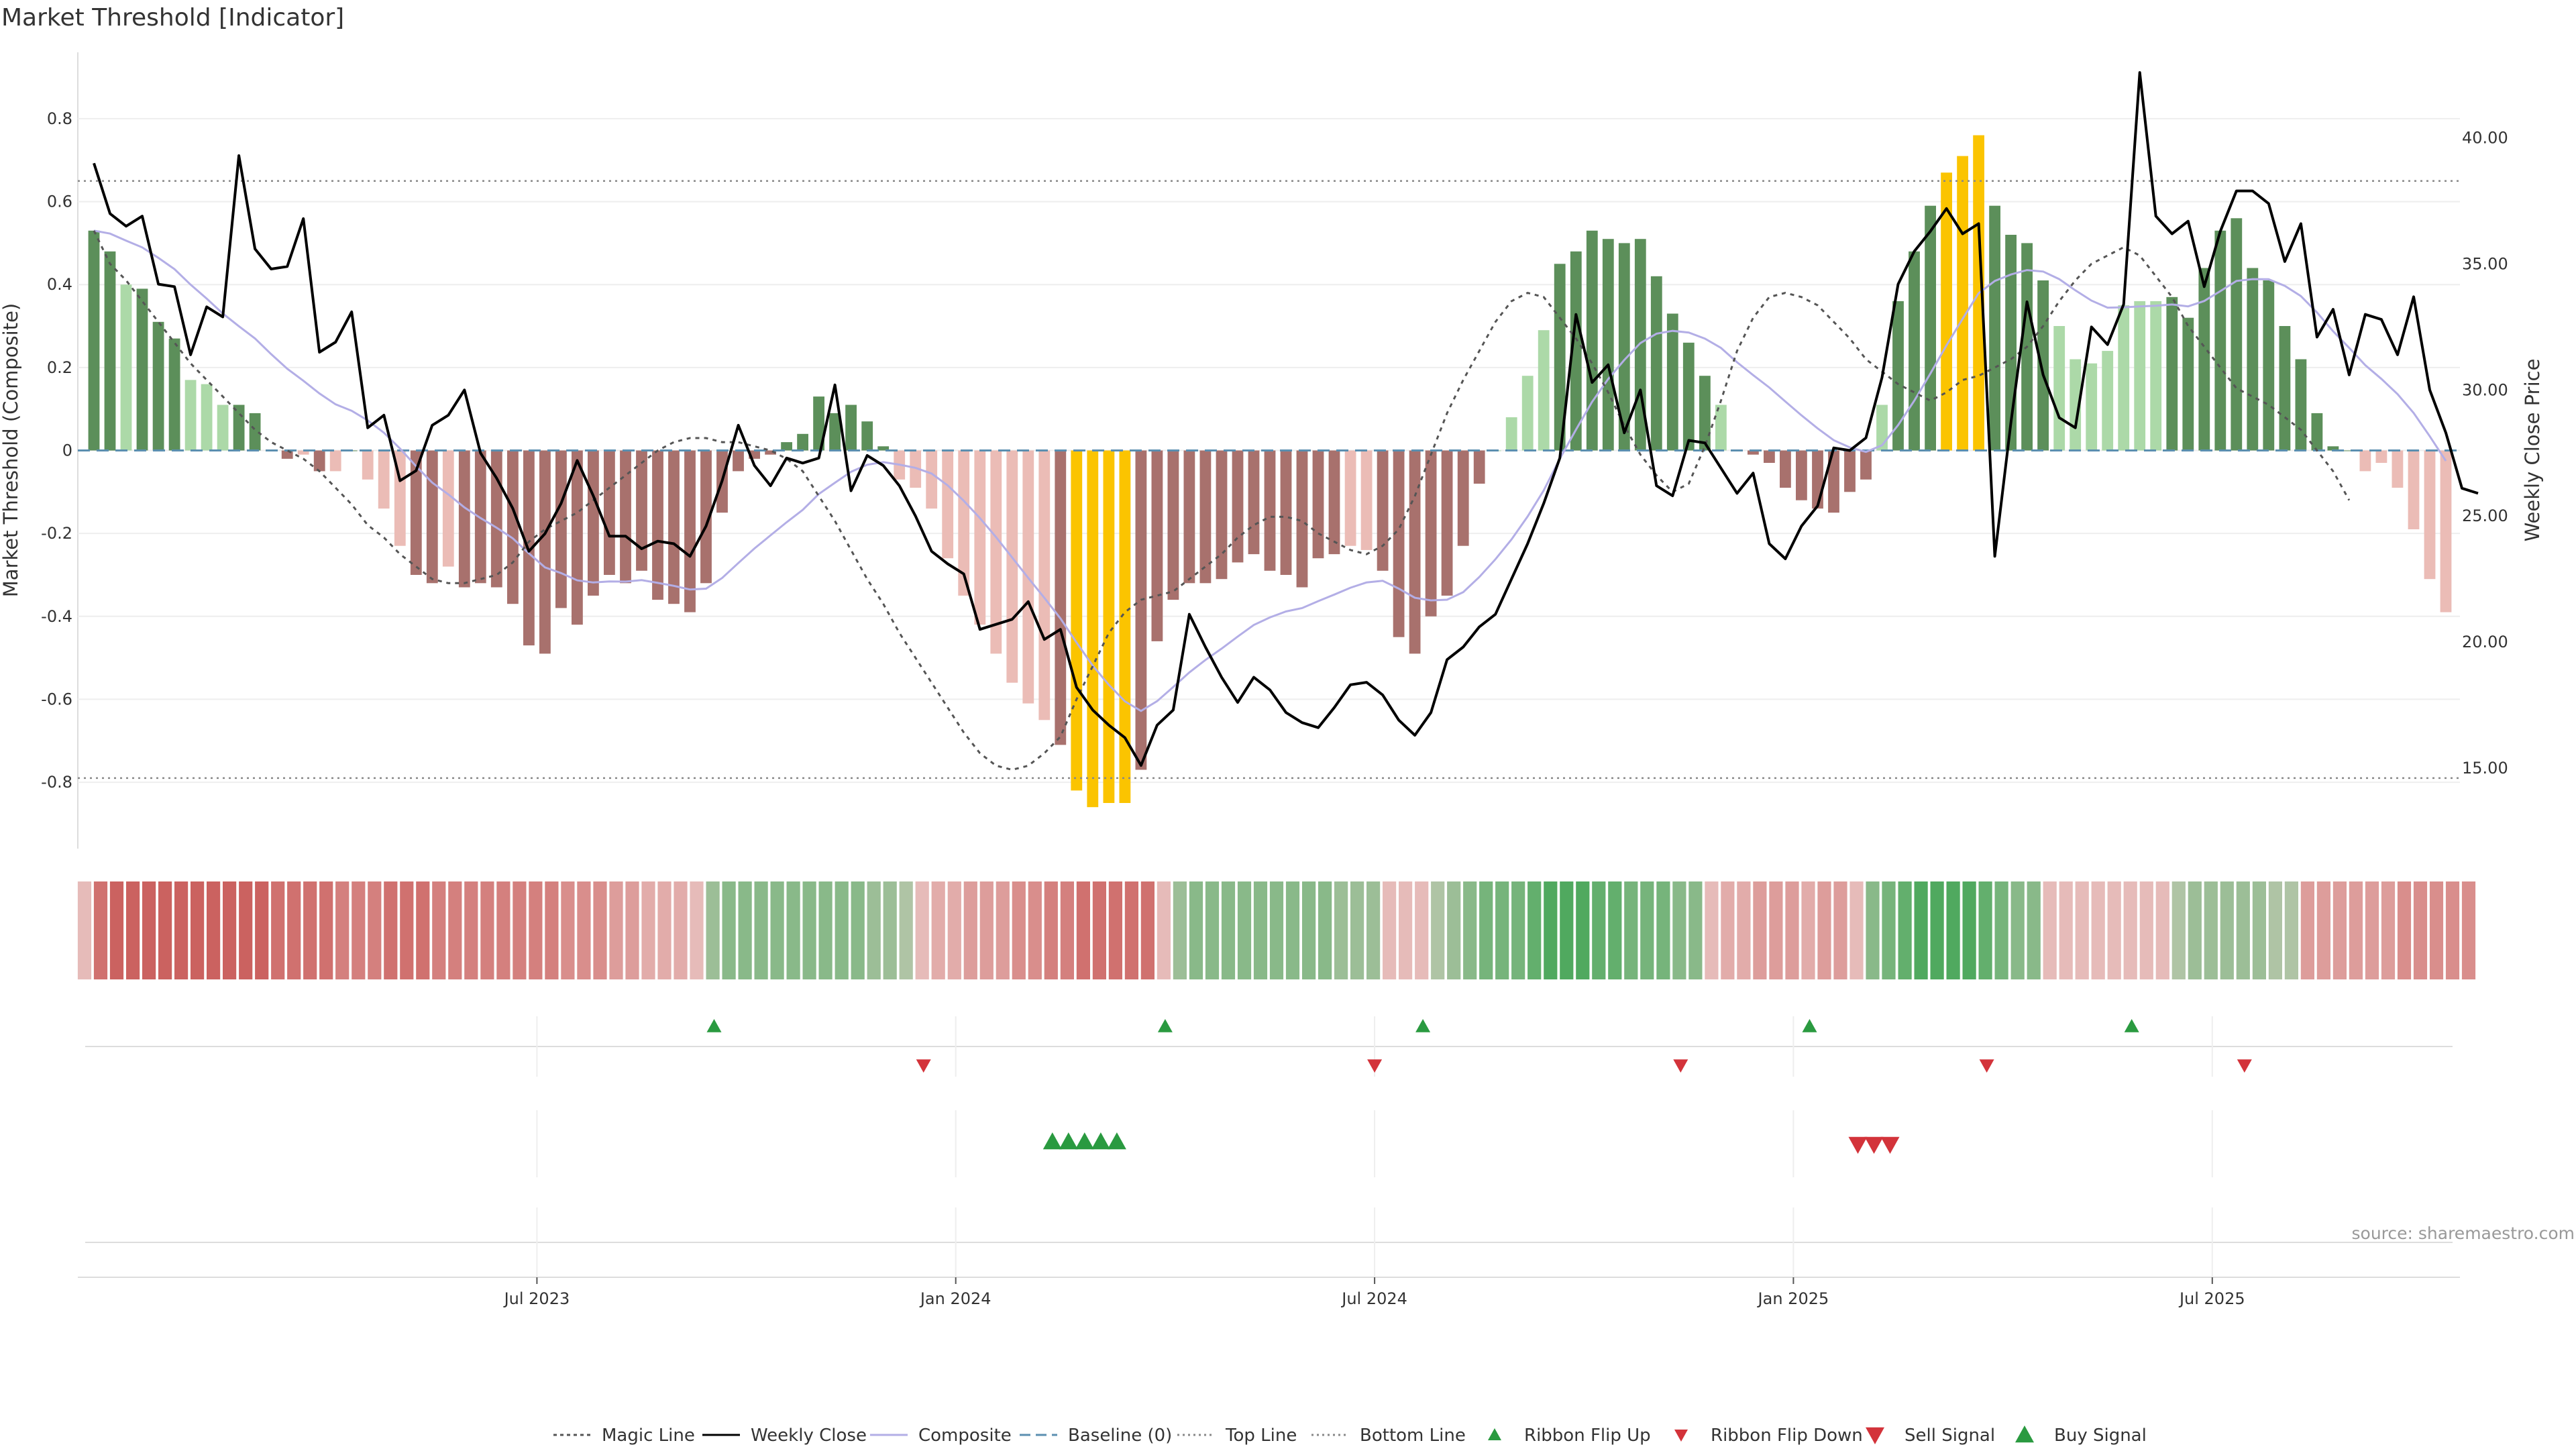  I want to click on legend-label: Ribbon Flip Up, so click(1587, 1436).